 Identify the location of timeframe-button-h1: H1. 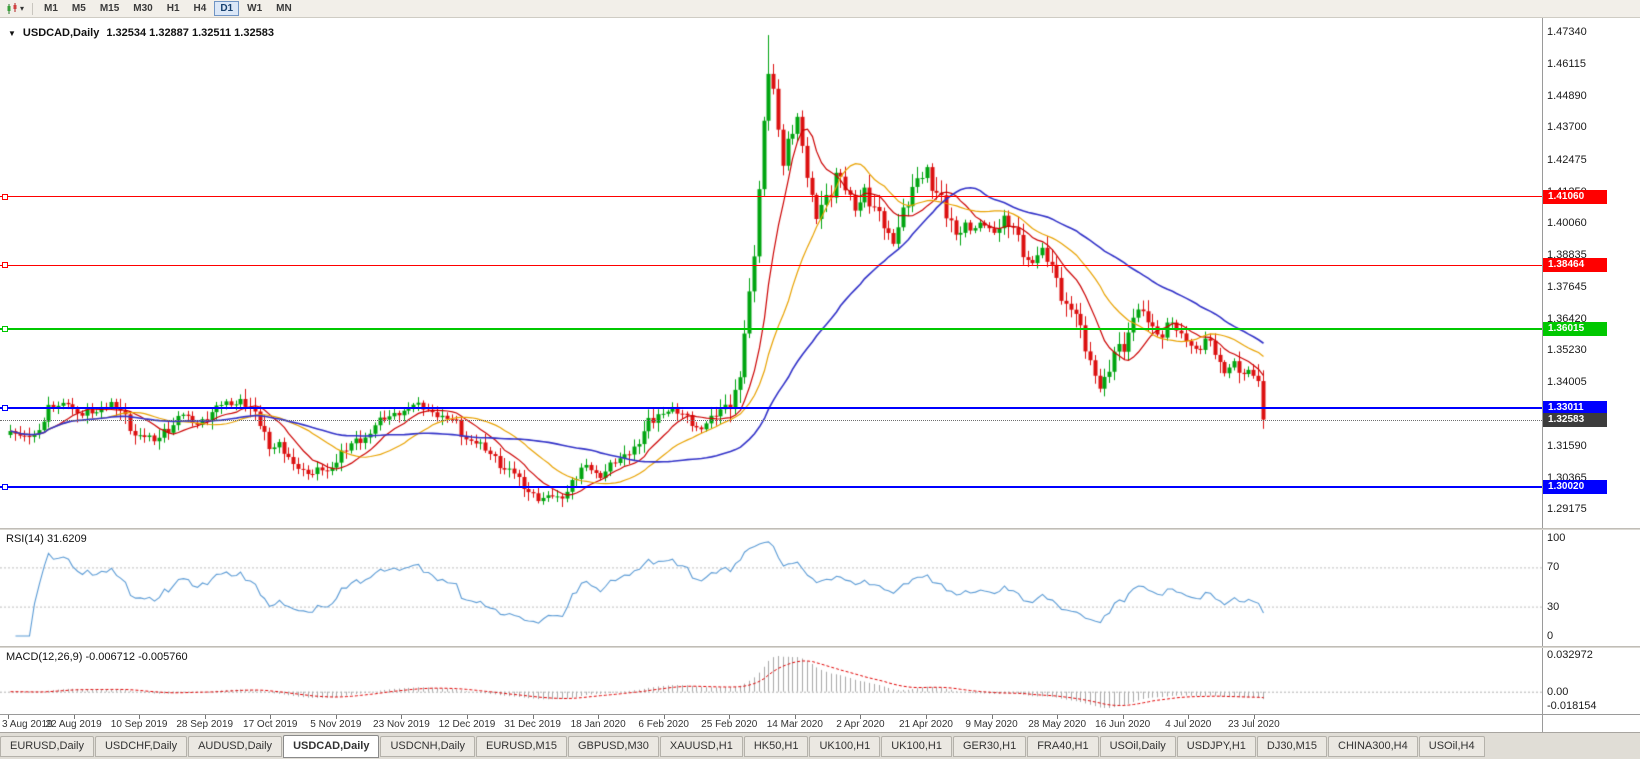
(173, 8).